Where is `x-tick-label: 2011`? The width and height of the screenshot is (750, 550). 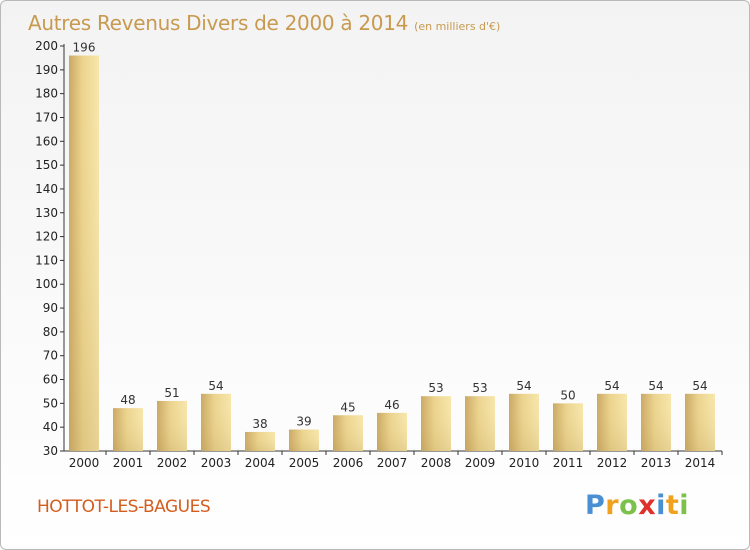
x-tick-label: 2011 is located at coordinates (568, 463).